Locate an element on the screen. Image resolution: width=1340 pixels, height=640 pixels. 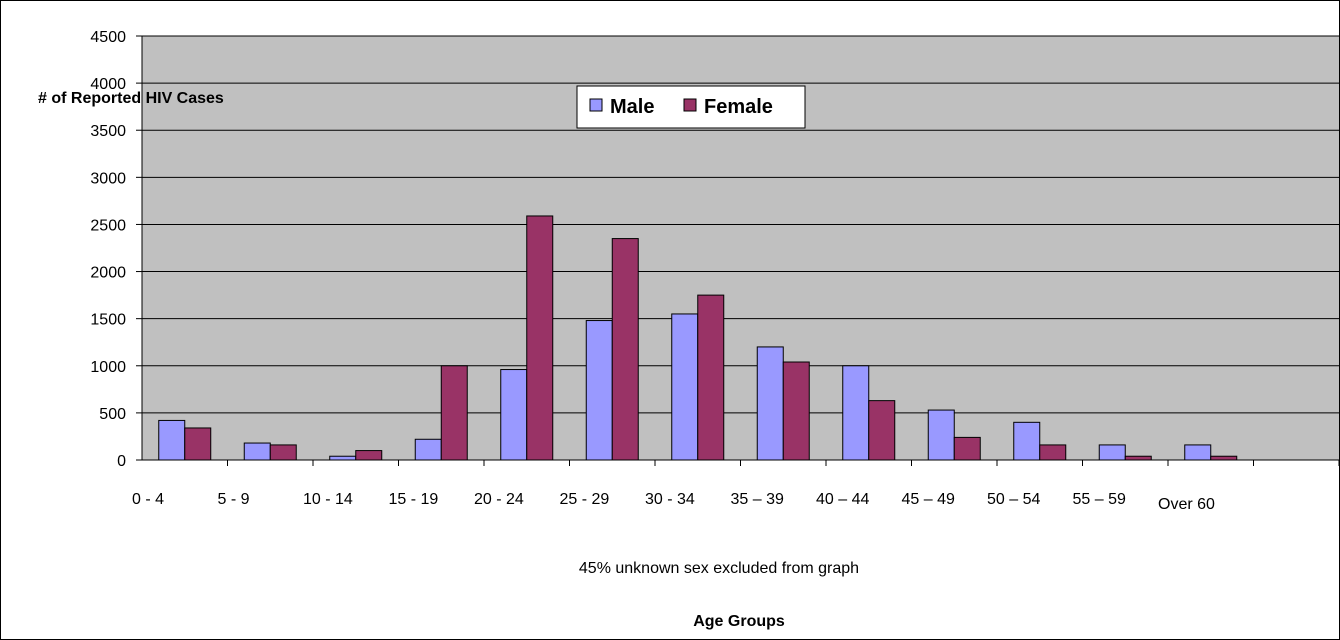
y-tick-label: 2500 is located at coordinates (108, 225).